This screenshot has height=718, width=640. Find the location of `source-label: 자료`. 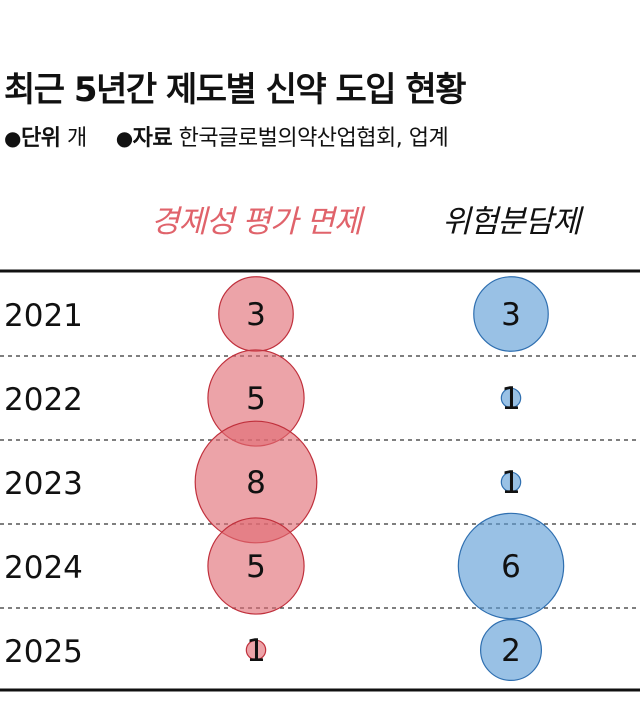

source-label: 자료 is located at coordinates (152, 138).